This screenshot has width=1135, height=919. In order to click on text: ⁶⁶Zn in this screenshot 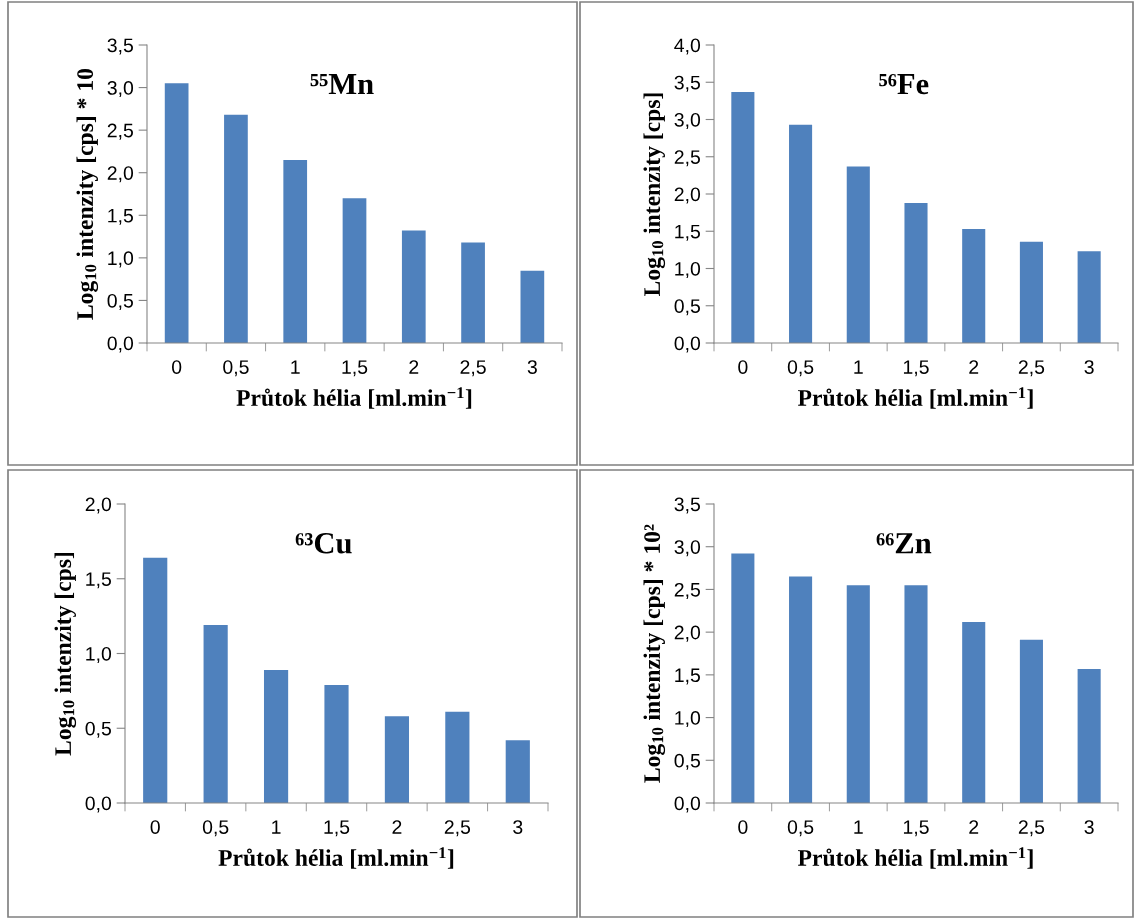, I will do `click(904, 543)`.